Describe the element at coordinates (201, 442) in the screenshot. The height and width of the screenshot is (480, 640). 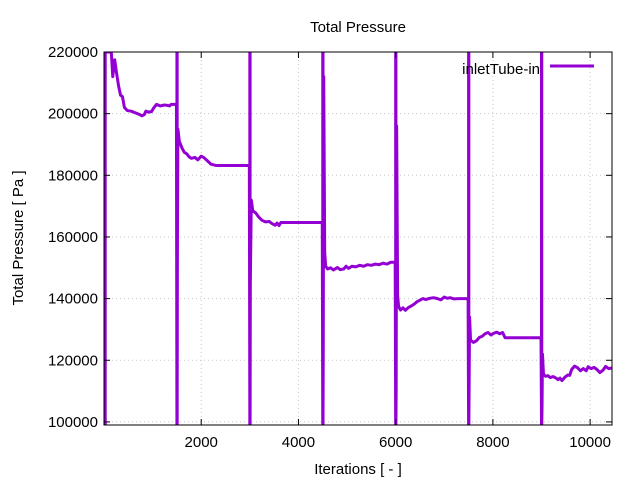
I see `x-tick-label: 2000` at that location.